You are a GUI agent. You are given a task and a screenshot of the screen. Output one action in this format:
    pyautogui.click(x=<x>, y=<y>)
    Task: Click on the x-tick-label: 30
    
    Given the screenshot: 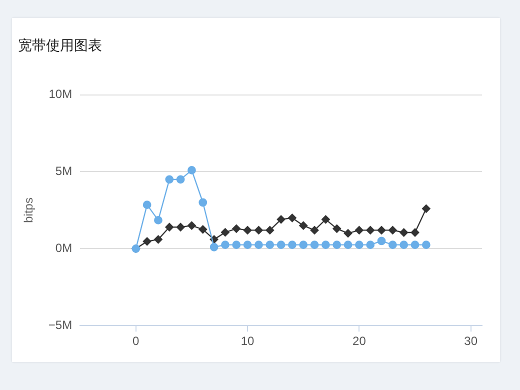 What is the action you would take?
    pyautogui.click(x=471, y=341)
    